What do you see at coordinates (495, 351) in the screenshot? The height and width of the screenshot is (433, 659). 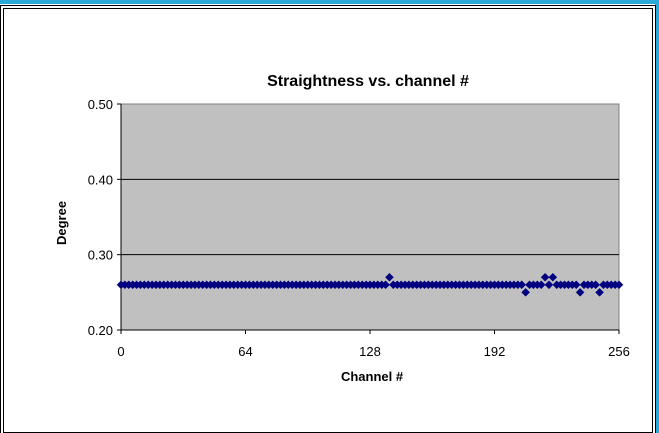 I see `x-tick-label: 192` at bounding box center [495, 351].